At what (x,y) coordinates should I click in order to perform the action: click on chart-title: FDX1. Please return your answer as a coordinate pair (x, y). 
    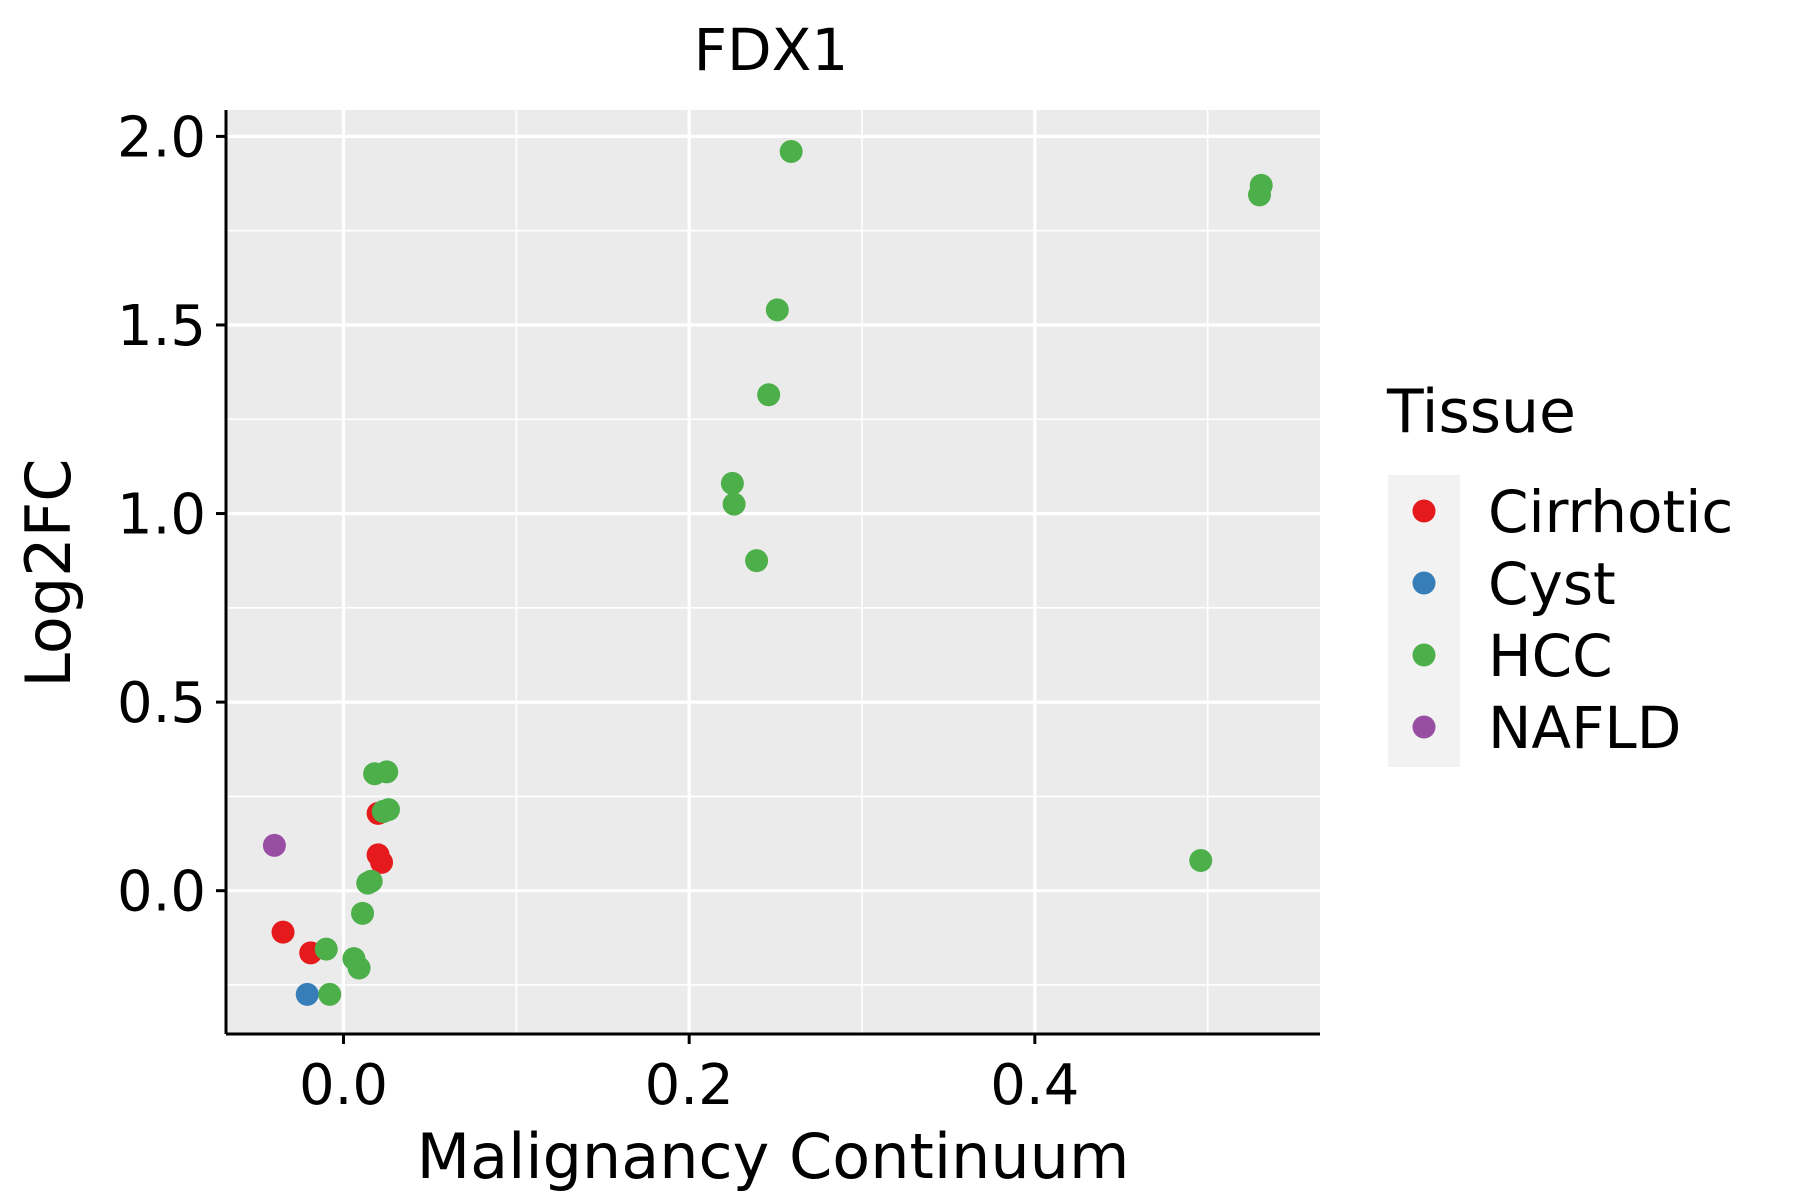
    Looking at the image, I should click on (771, 50).